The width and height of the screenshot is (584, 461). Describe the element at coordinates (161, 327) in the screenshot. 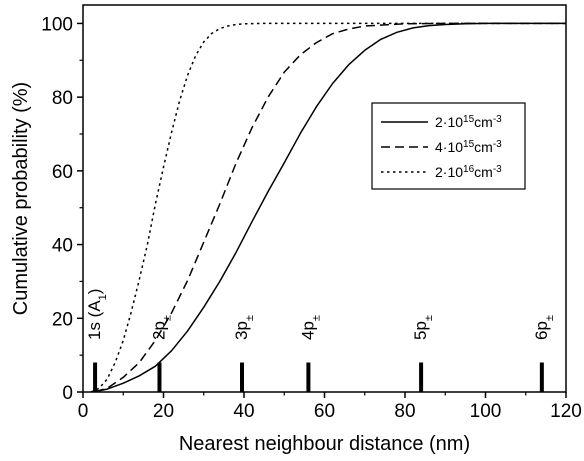

I see `marker-label-2: 2p±` at that location.